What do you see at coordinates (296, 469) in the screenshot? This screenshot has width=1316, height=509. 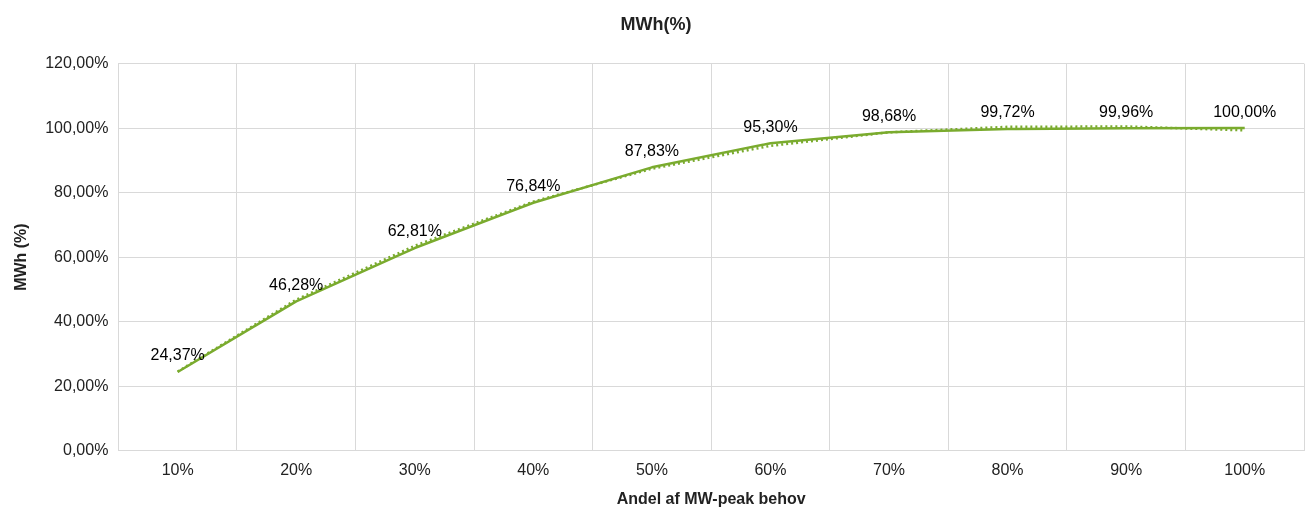 I see `x-tick-label: 20%` at bounding box center [296, 469].